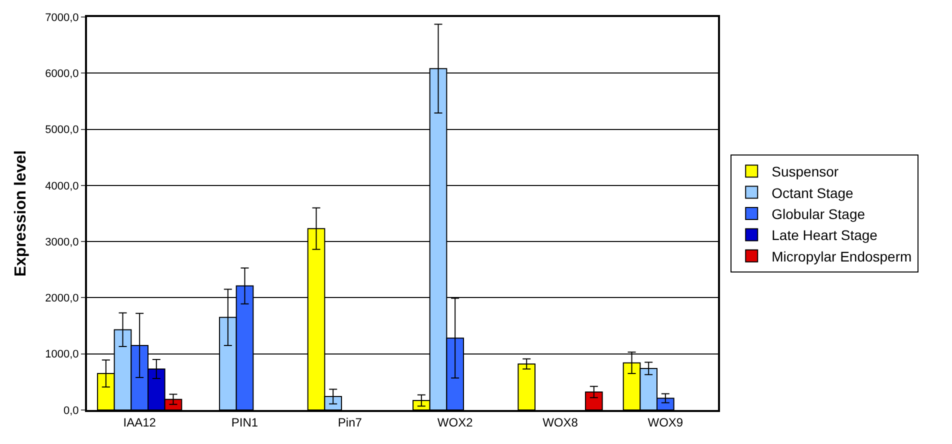 Image resolution: width=952 pixels, height=444 pixels. What do you see at coordinates (825, 235) in the screenshot?
I see `legend-label: Late Heart Stage` at bounding box center [825, 235].